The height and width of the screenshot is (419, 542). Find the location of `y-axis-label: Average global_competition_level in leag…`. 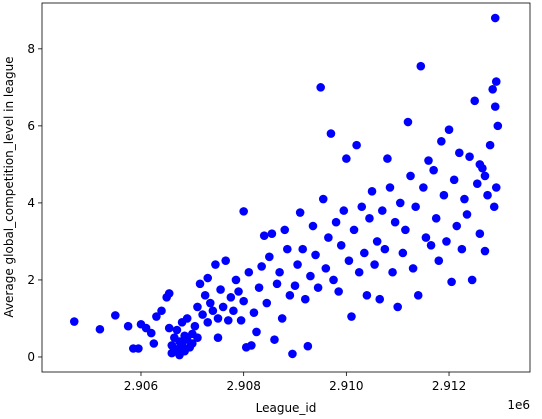

y-axis-label: Average global_competition_level in leag… is located at coordinates (9, 186).